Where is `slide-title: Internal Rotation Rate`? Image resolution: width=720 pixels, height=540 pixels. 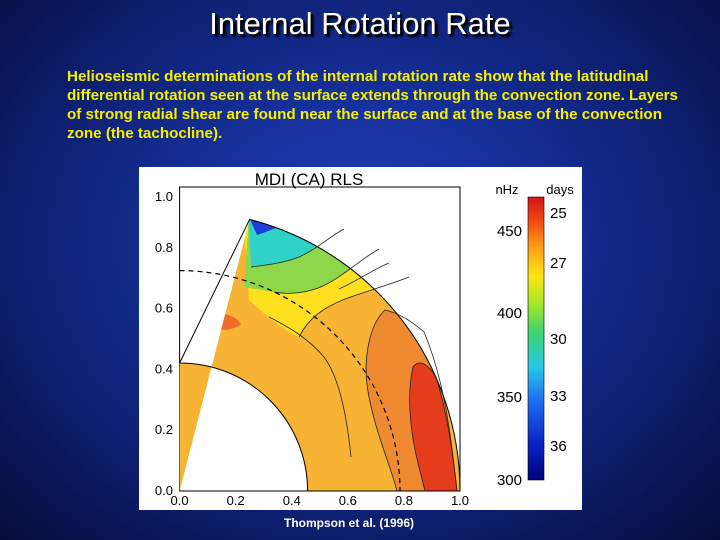
slide-title: Internal Rotation Rate is located at coordinates (360, 23).